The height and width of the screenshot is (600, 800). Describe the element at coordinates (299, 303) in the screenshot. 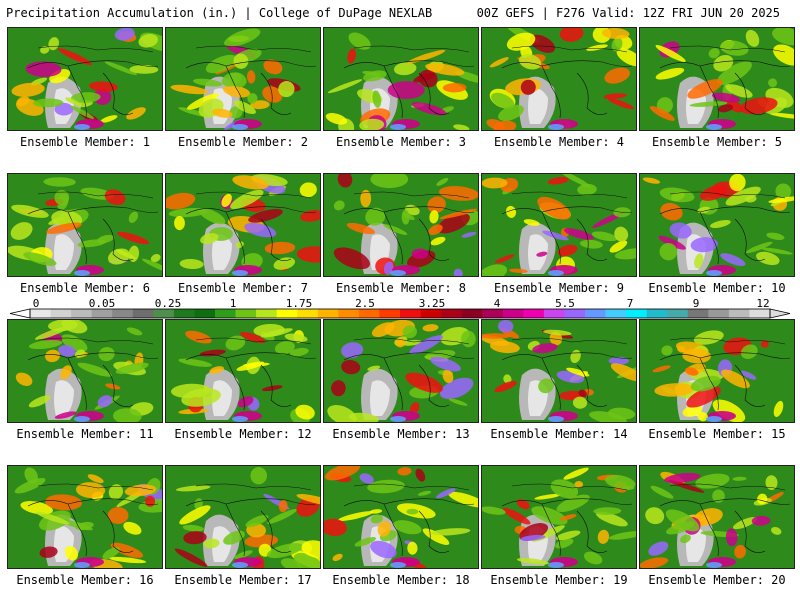

I see `colorbar-tick-label: 1.75` at that location.